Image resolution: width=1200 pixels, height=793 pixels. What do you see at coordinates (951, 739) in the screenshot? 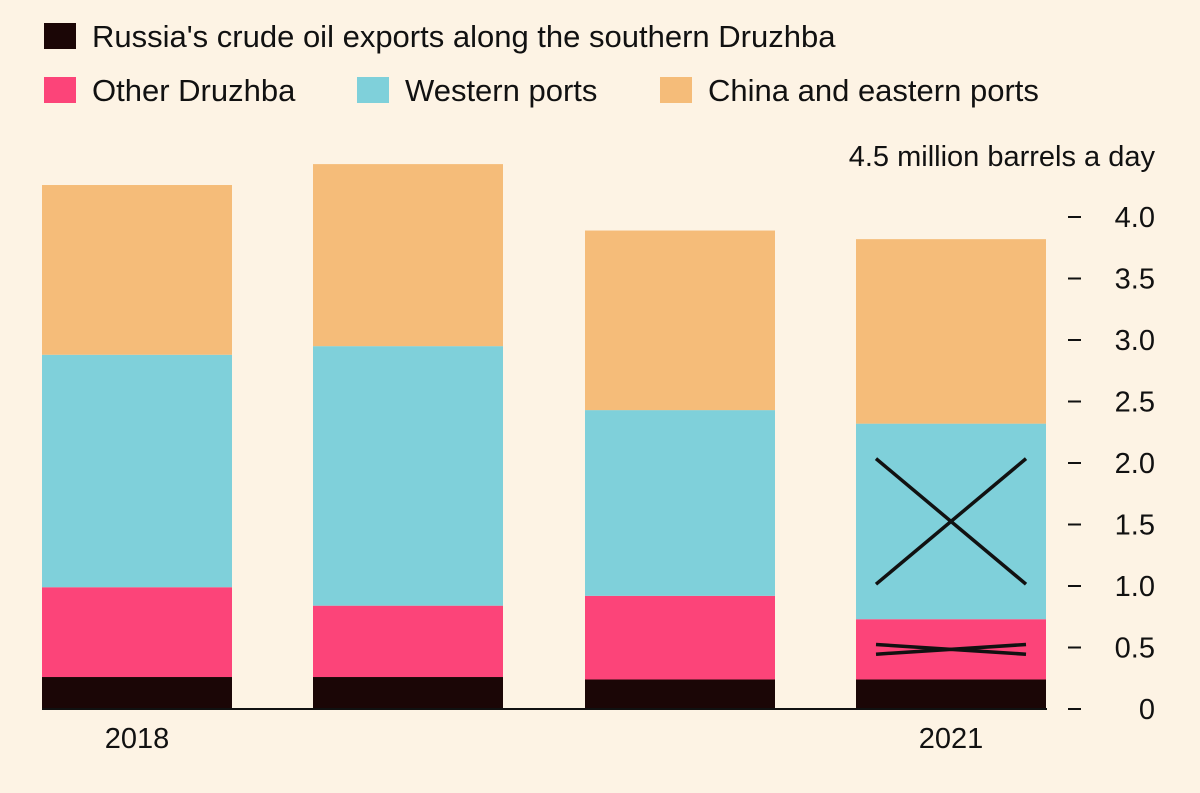
I see `x-tick-label: 2021` at bounding box center [951, 739].